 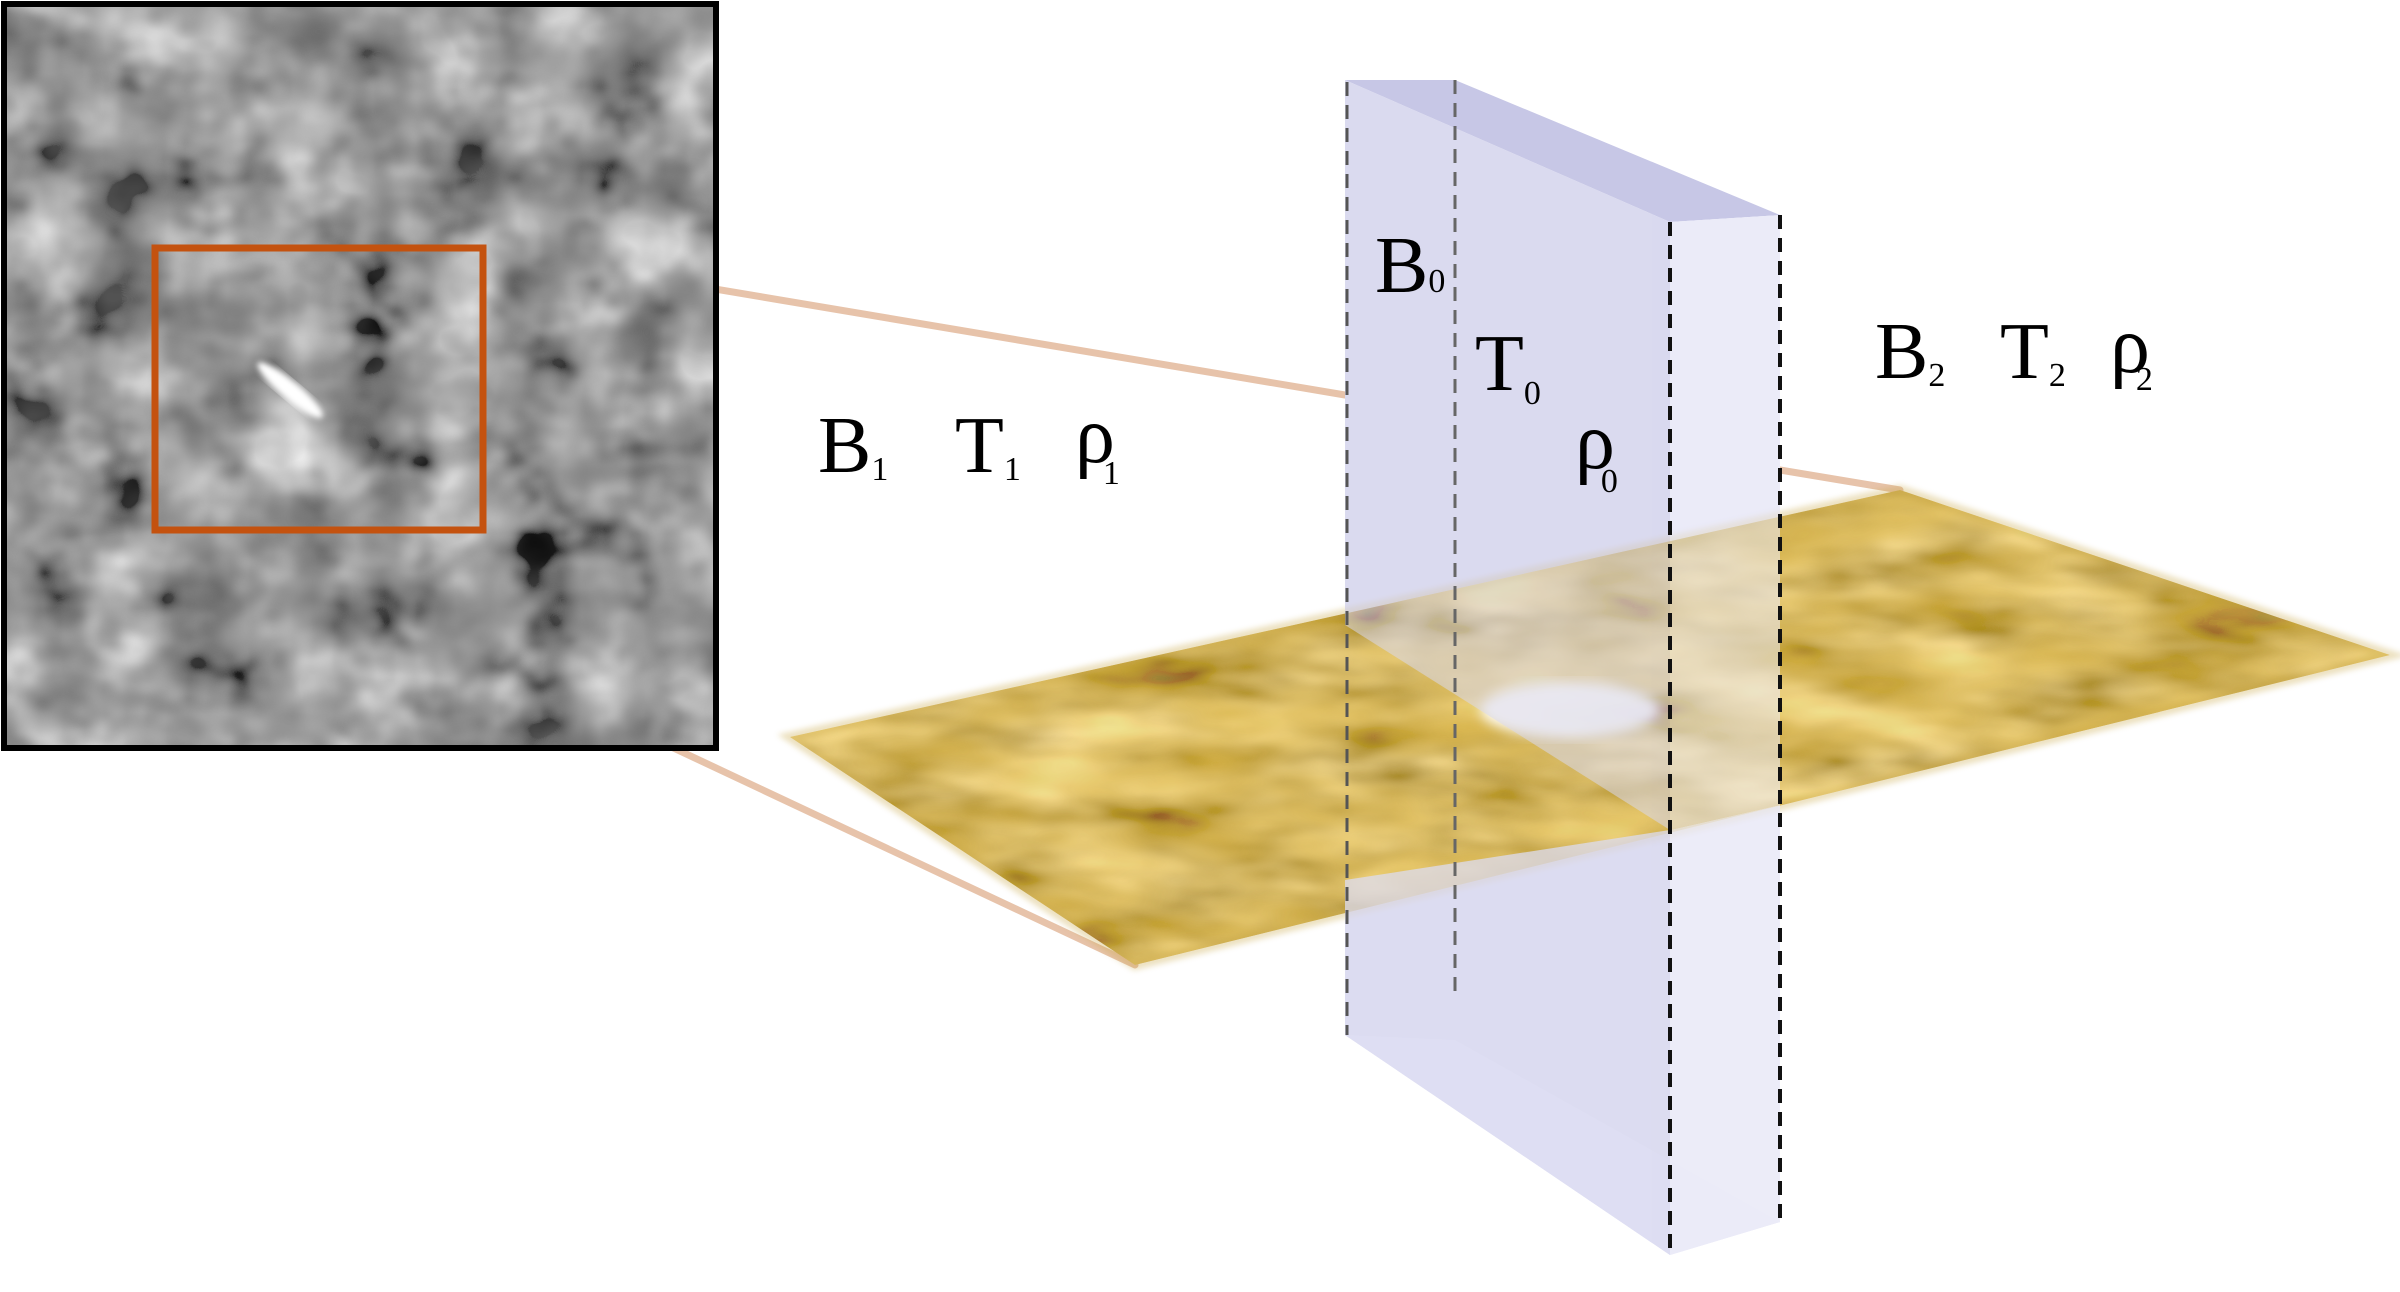 I want to click on label-t2: T2, so click(x=2033, y=352).